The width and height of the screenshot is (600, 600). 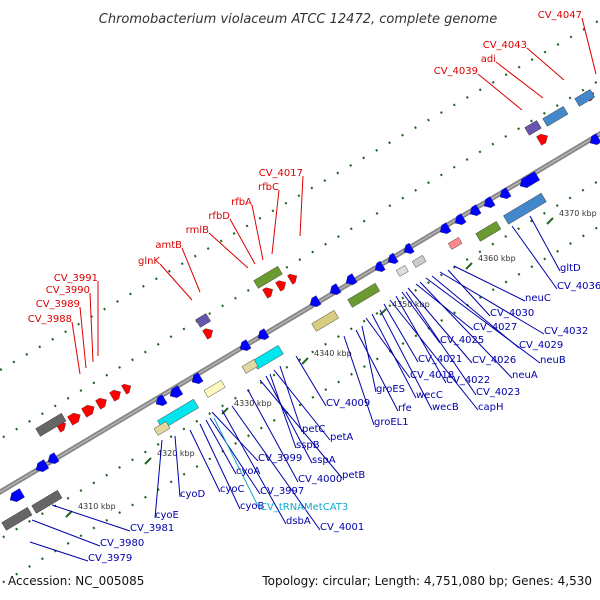 I want to click on reverse-gene-label: CV_4032, so click(x=566, y=331).